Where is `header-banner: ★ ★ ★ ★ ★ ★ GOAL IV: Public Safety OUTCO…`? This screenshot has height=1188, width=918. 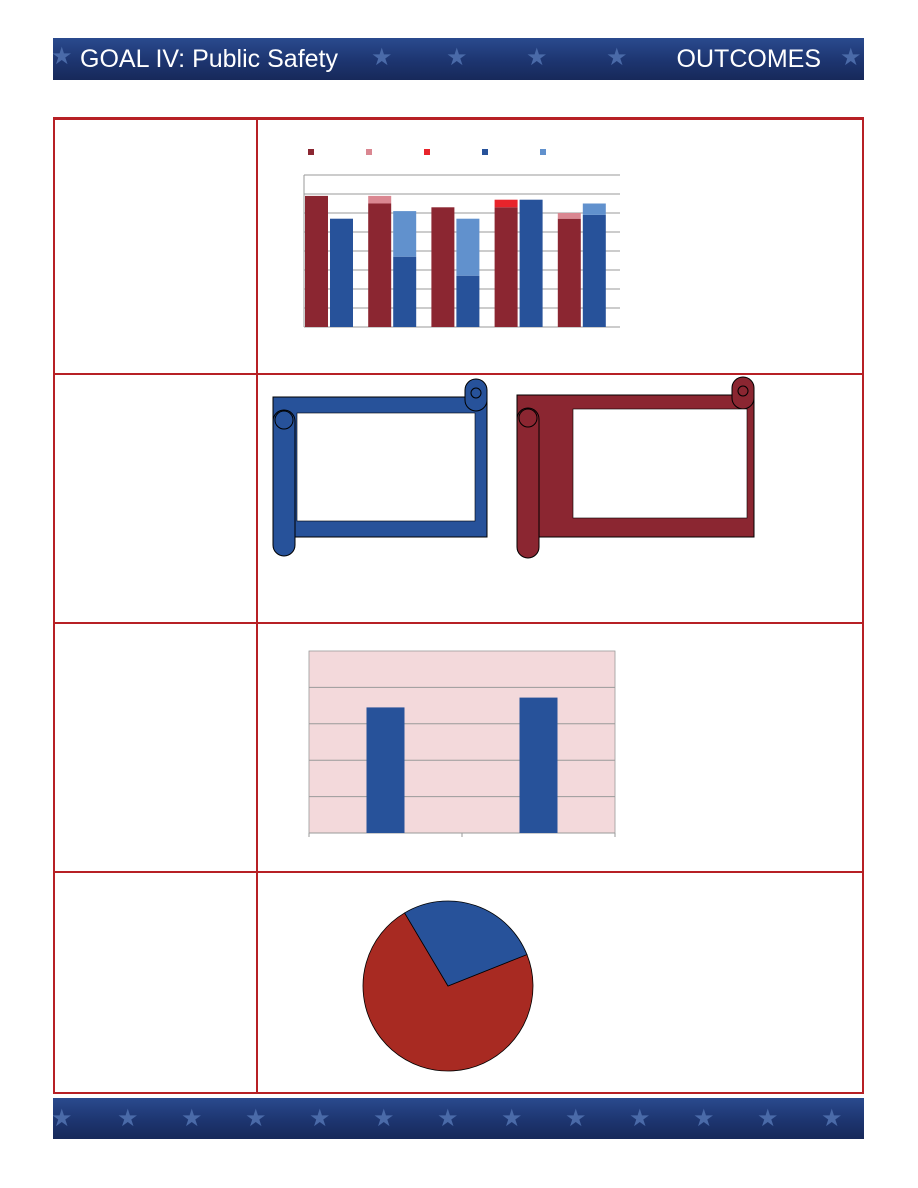
header-banner: ★ ★ ★ ★ ★ ★ GOAL IV: Public Safety OUTCO… is located at coordinates (458, 59).